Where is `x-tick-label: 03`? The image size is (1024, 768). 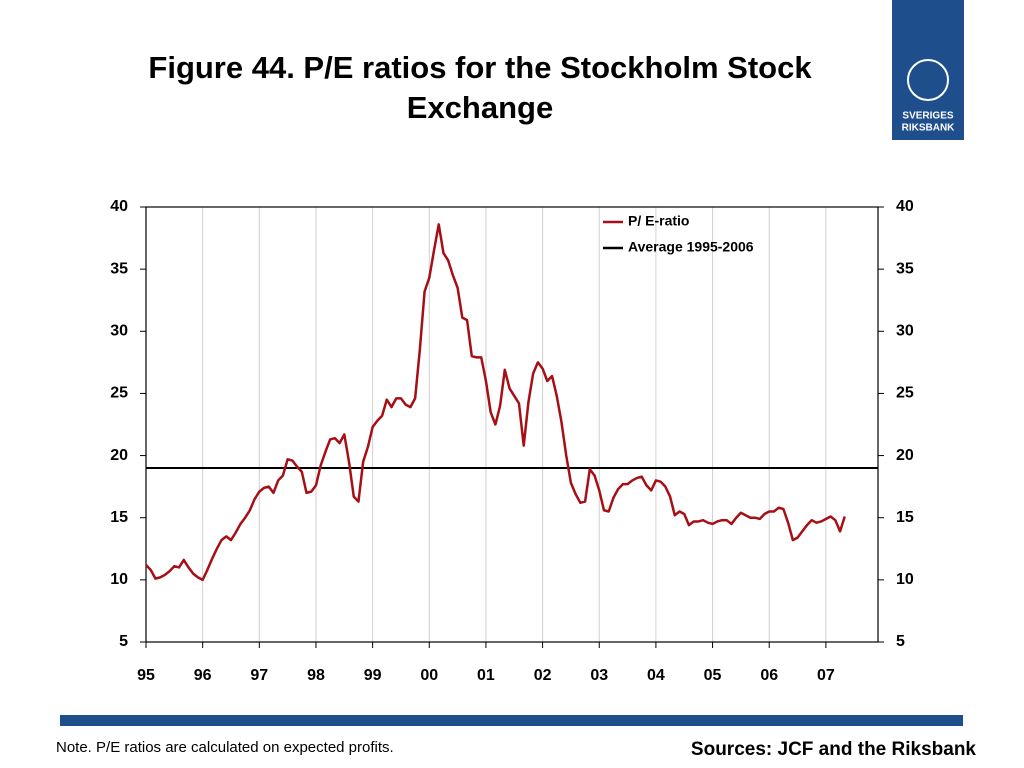 x-tick-label: 03 is located at coordinates (599, 675).